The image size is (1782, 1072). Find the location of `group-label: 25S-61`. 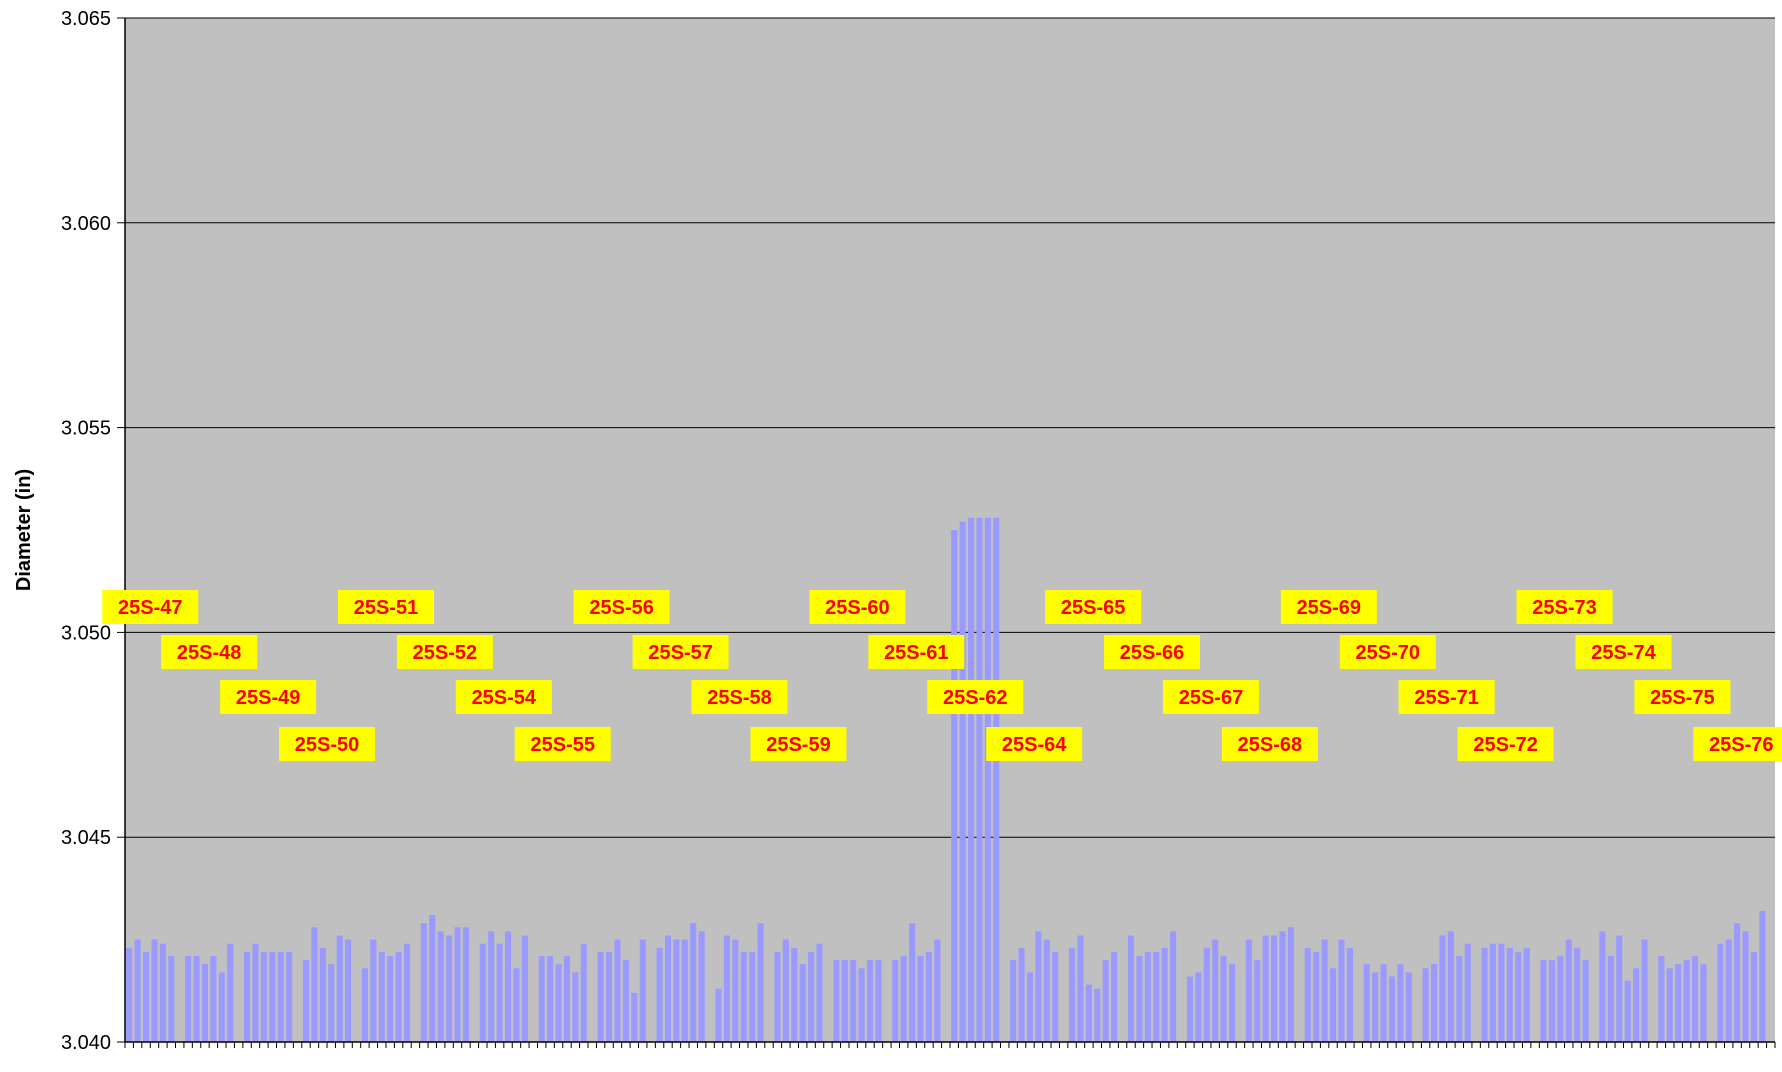

group-label: 25S-61 is located at coordinates (916, 653).